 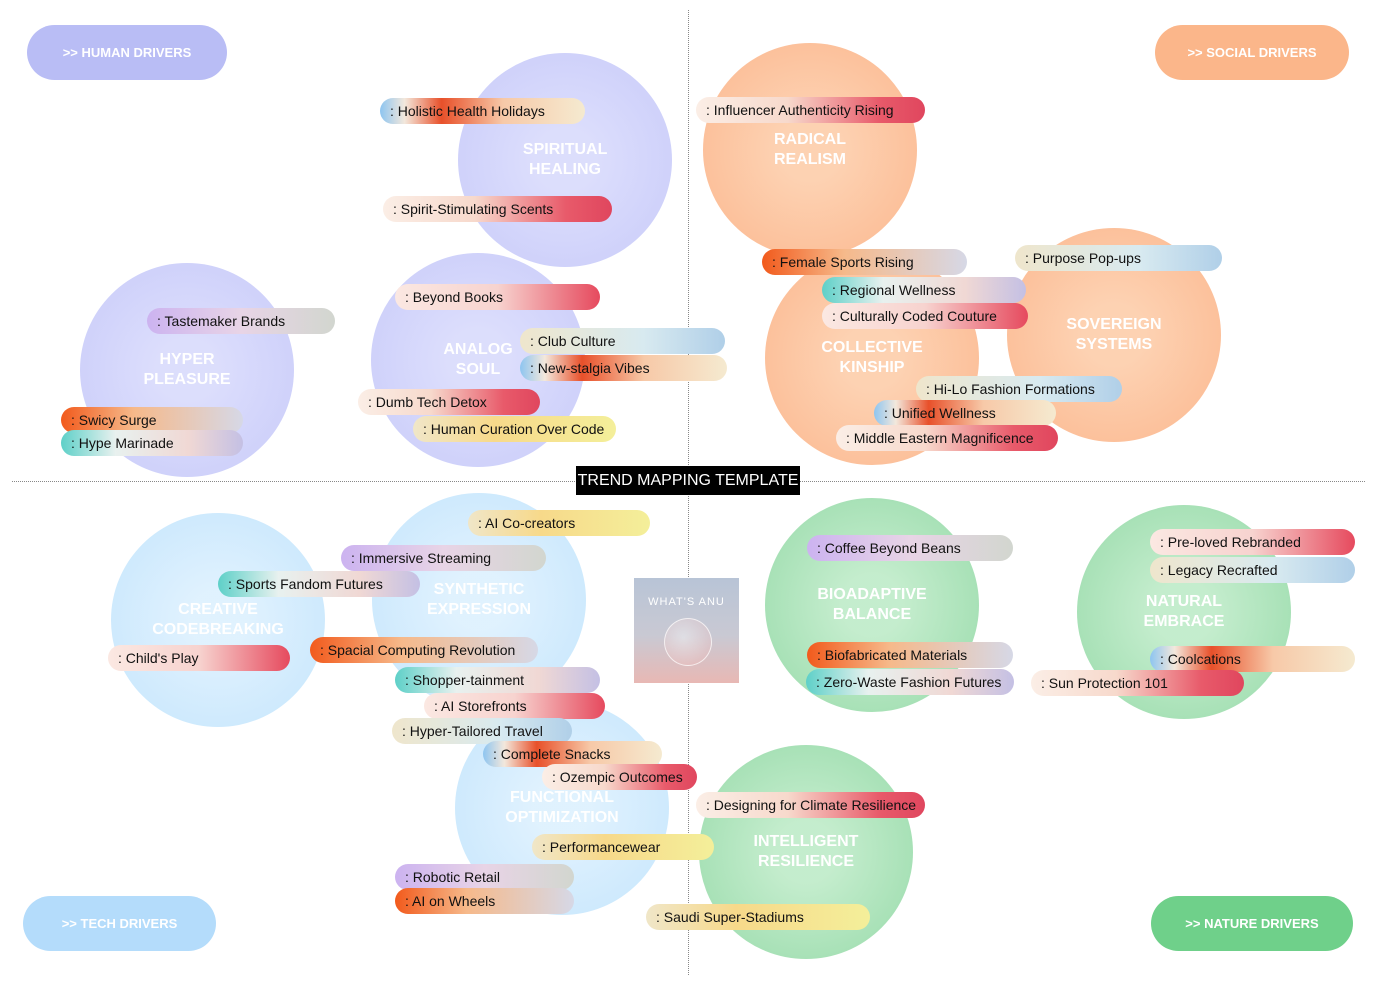 I want to click on cluster-label: FUNCTIONAL OPTIMIZATION, so click(x=562, y=807).